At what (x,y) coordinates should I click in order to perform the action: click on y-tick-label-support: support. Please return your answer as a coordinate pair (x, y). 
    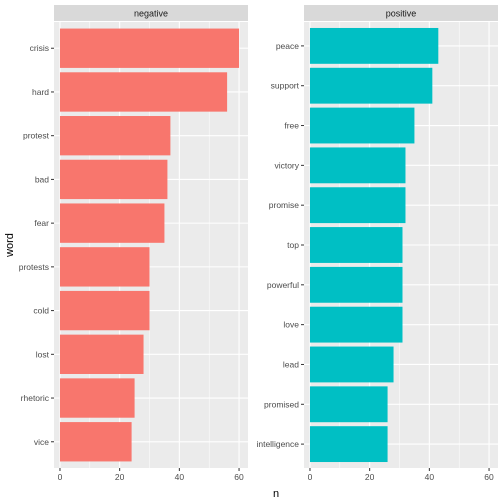
    Looking at the image, I should click on (285, 86).